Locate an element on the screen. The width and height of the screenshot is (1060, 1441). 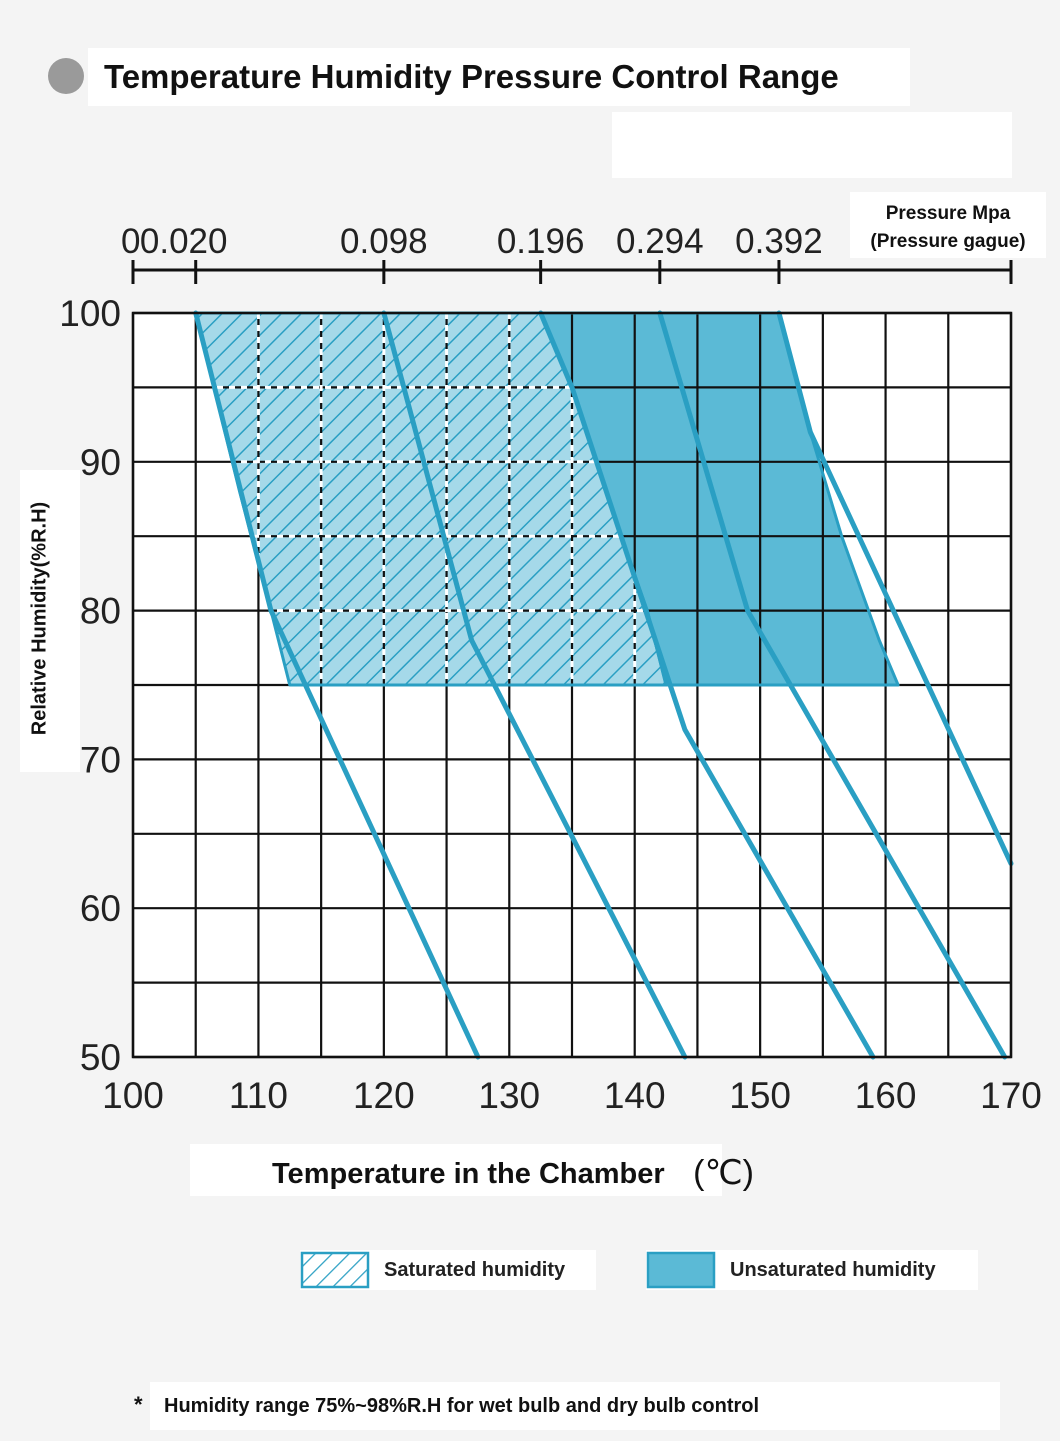
top-tick-label: 0.392 is located at coordinates (779, 241).